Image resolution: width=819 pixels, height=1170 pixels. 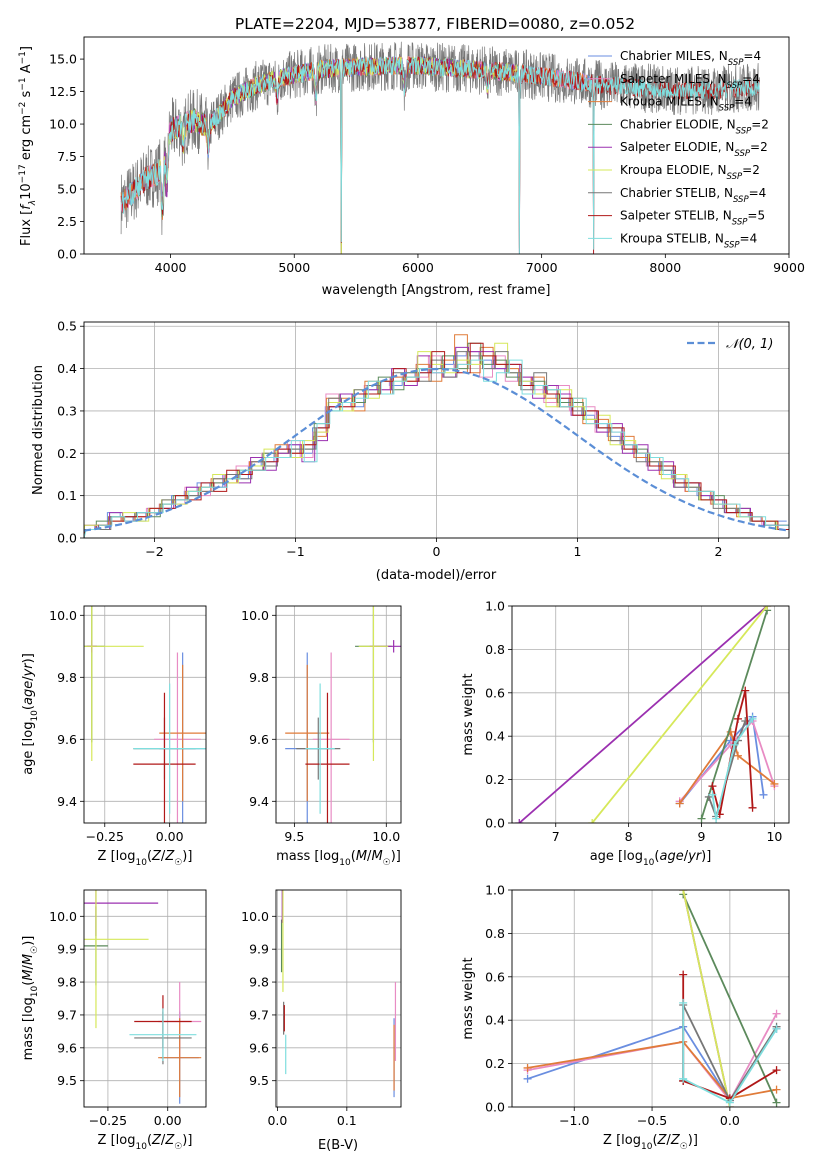 I want to click on legend-nssp-value: 5, so click(x=761, y=216).